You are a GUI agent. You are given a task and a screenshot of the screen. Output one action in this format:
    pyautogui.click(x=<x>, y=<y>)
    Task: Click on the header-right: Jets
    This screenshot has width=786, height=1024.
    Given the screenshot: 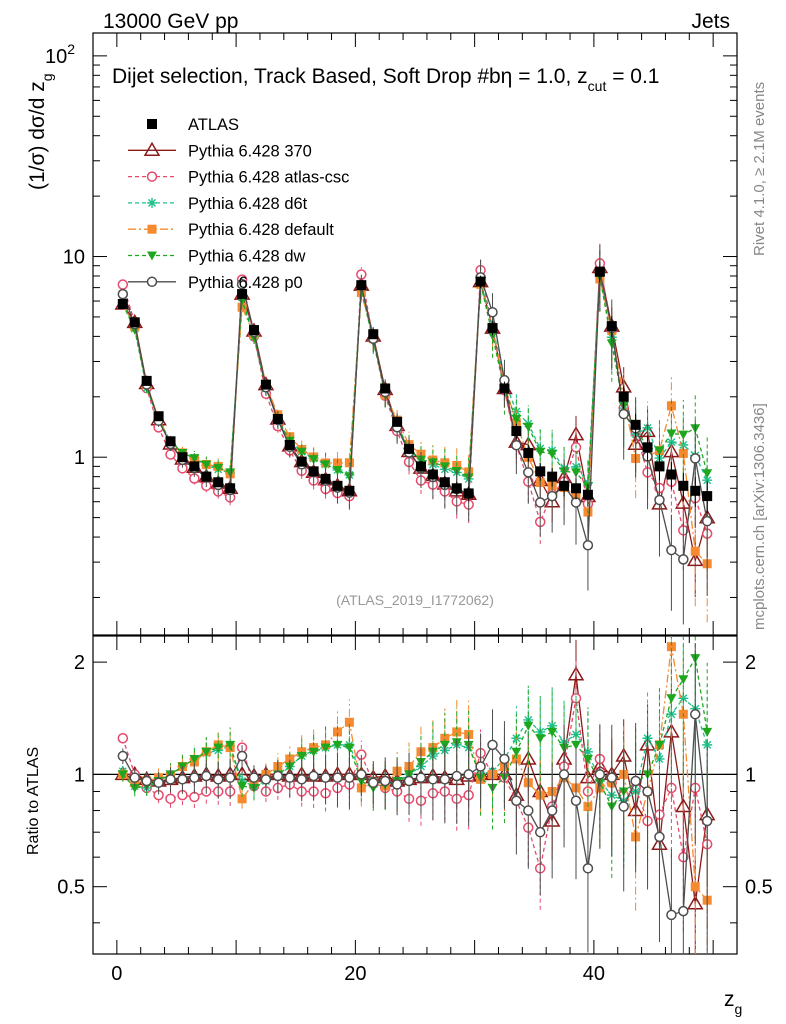 What is the action you would take?
    pyautogui.click(x=710, y=21)
    